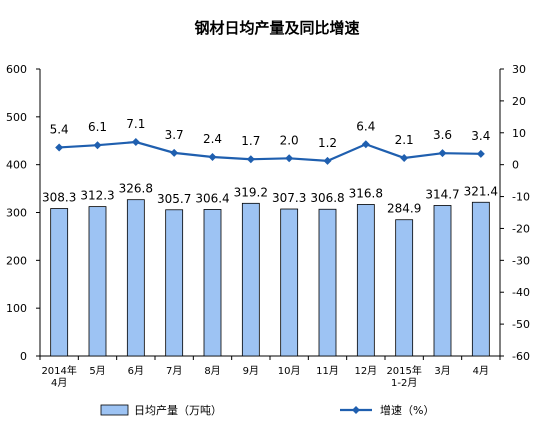  Describe the element at coordinates (267, 410) in the screenshot. I see `legend: 日均产量（万吨） 增速（%）` at that location.